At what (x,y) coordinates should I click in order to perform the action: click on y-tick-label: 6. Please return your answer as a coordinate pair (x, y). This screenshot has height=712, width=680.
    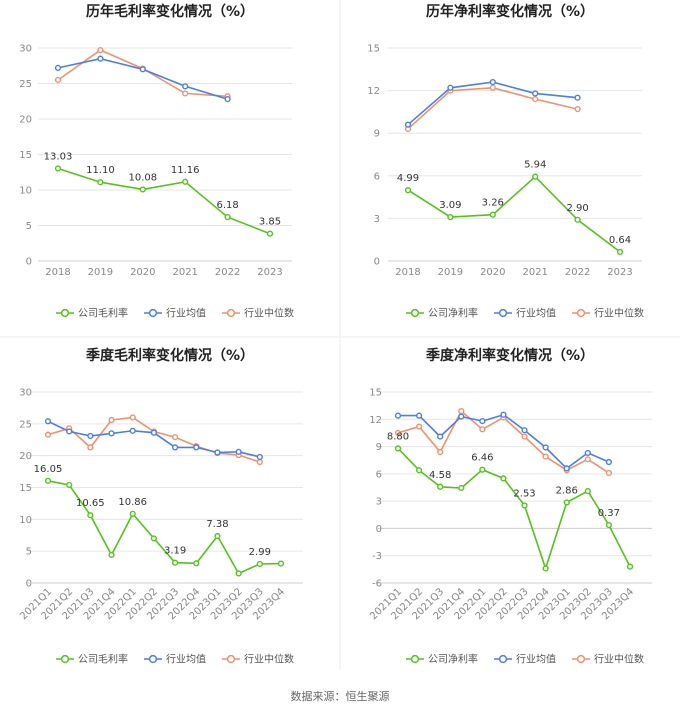
    Looking at the image, I should click on (379, 474).